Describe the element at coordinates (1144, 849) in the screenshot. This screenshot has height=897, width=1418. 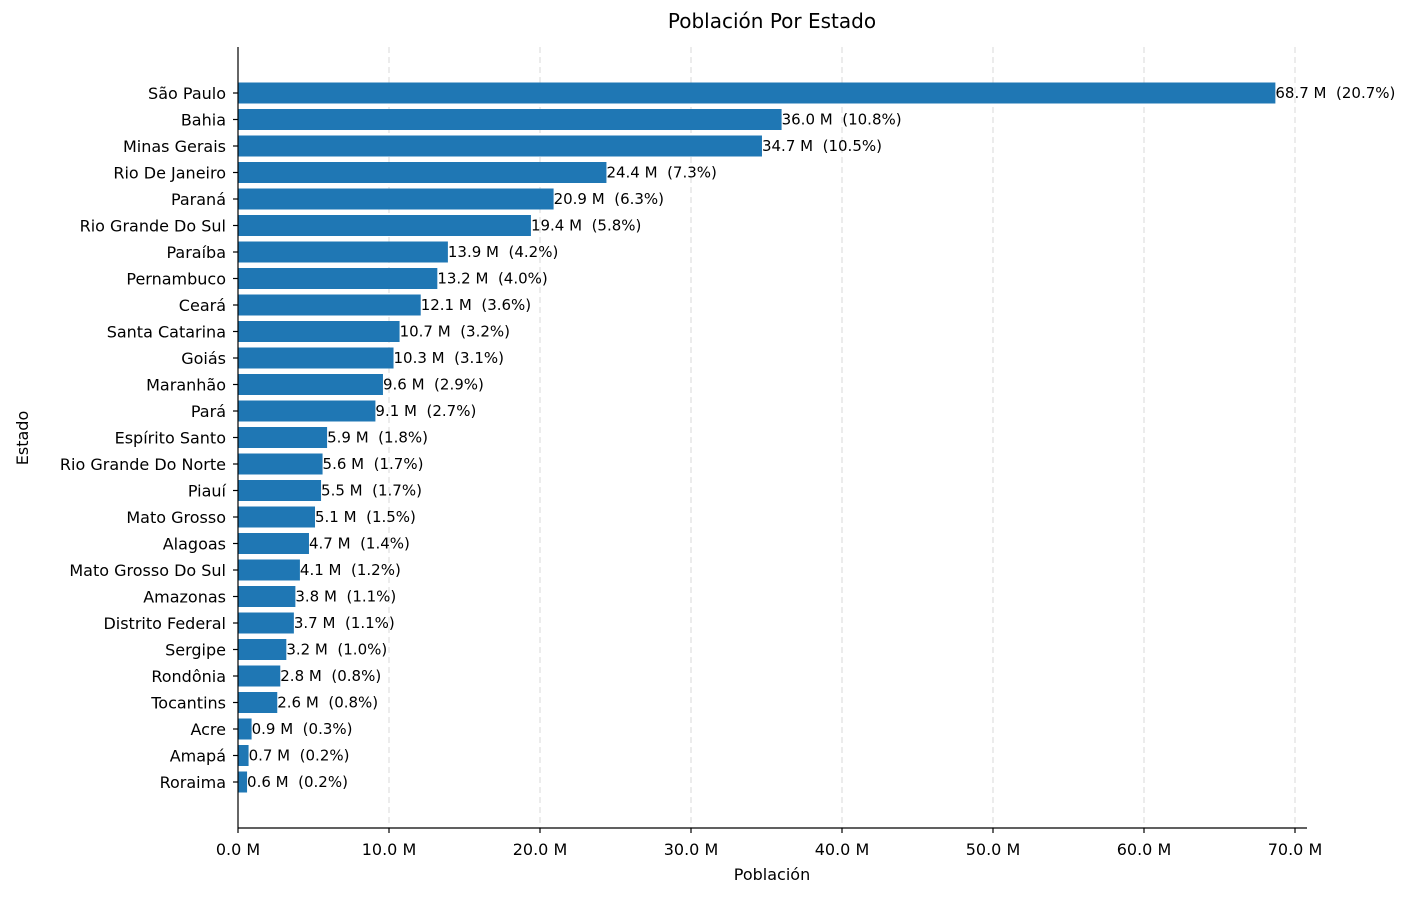
I see `x-tick-label: 60.0 M` at that location.